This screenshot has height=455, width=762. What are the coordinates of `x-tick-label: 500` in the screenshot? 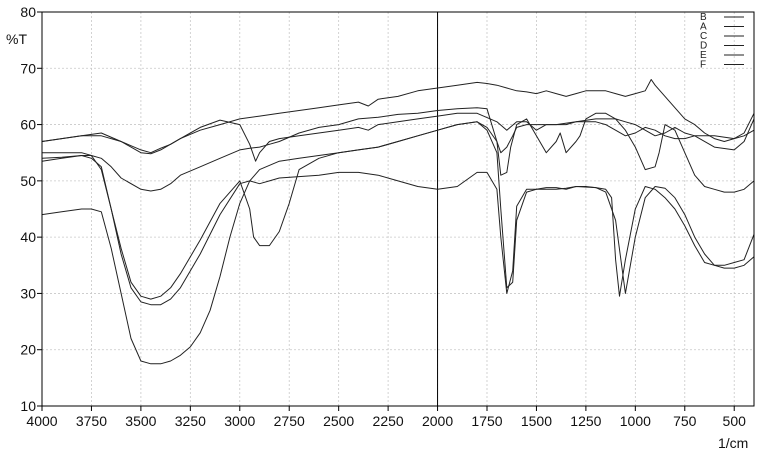 It's located at (735, 421).